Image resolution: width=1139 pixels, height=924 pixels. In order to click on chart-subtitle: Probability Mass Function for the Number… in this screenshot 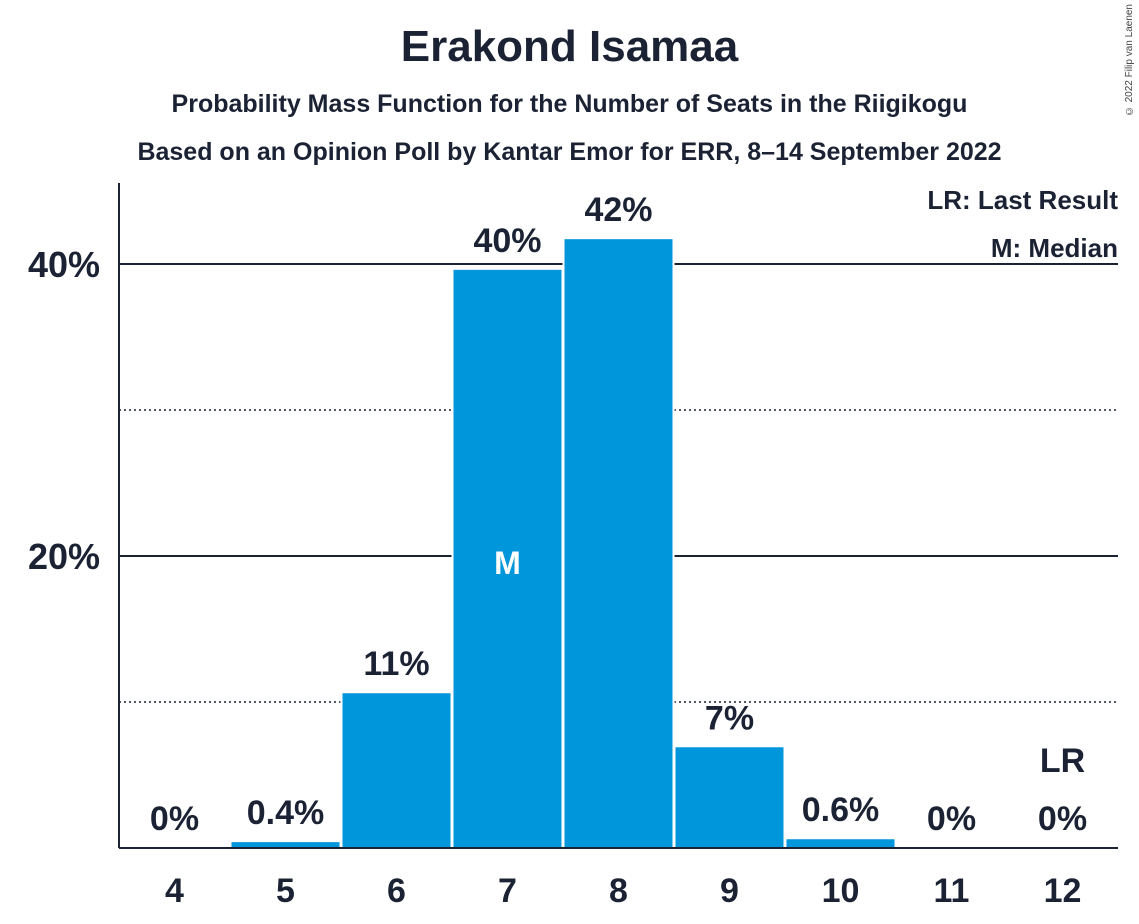, I will do `click(569, 104)`.